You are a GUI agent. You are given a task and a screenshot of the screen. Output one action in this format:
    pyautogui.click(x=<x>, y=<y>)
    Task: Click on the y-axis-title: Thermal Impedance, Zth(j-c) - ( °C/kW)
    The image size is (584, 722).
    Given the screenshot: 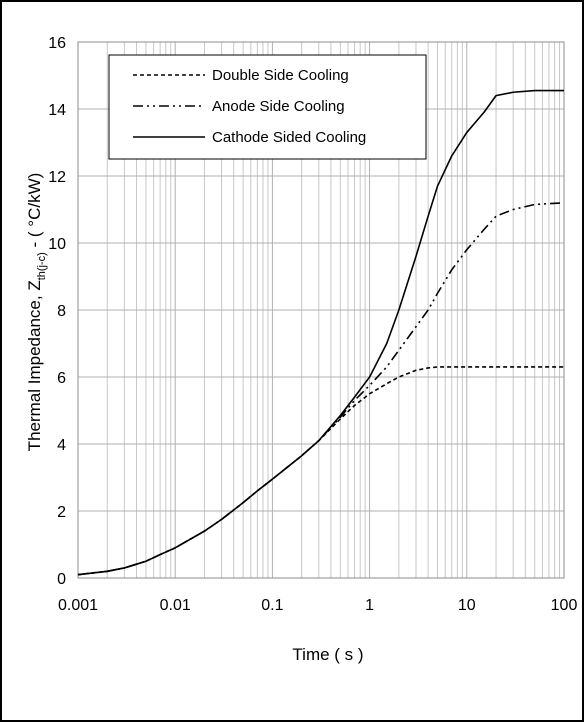 What is the action you would take?
    pyautogui.click(x=36, y=312)
    